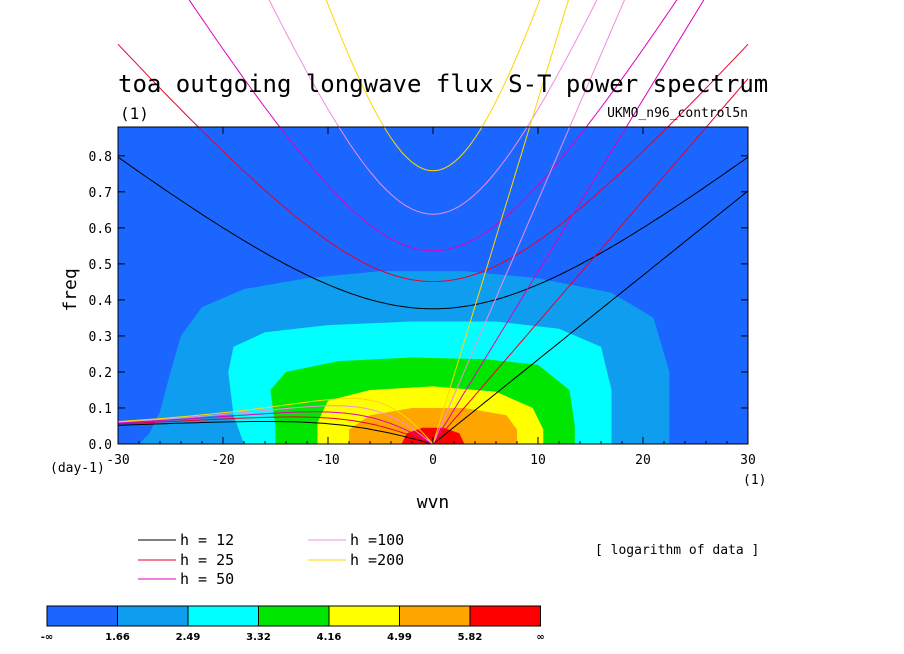 The height and width of the screenshot is (654, 904). I want to click on x-tick-label: 20, so click(643, 460).